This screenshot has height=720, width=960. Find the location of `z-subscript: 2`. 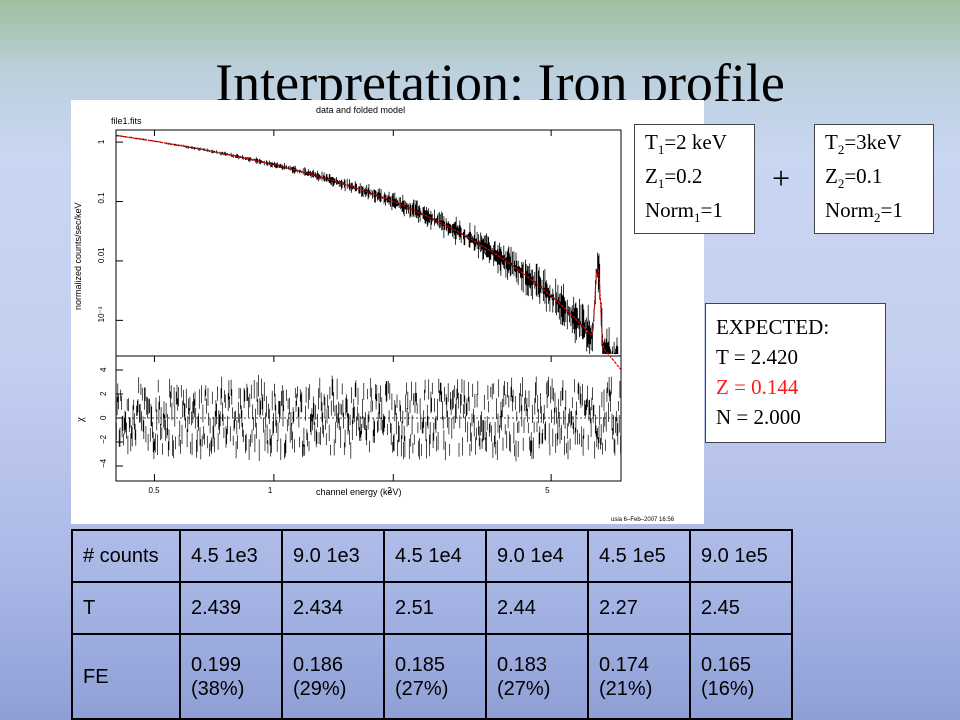

z-subscript: 2 is located at coordinates (841, 184).